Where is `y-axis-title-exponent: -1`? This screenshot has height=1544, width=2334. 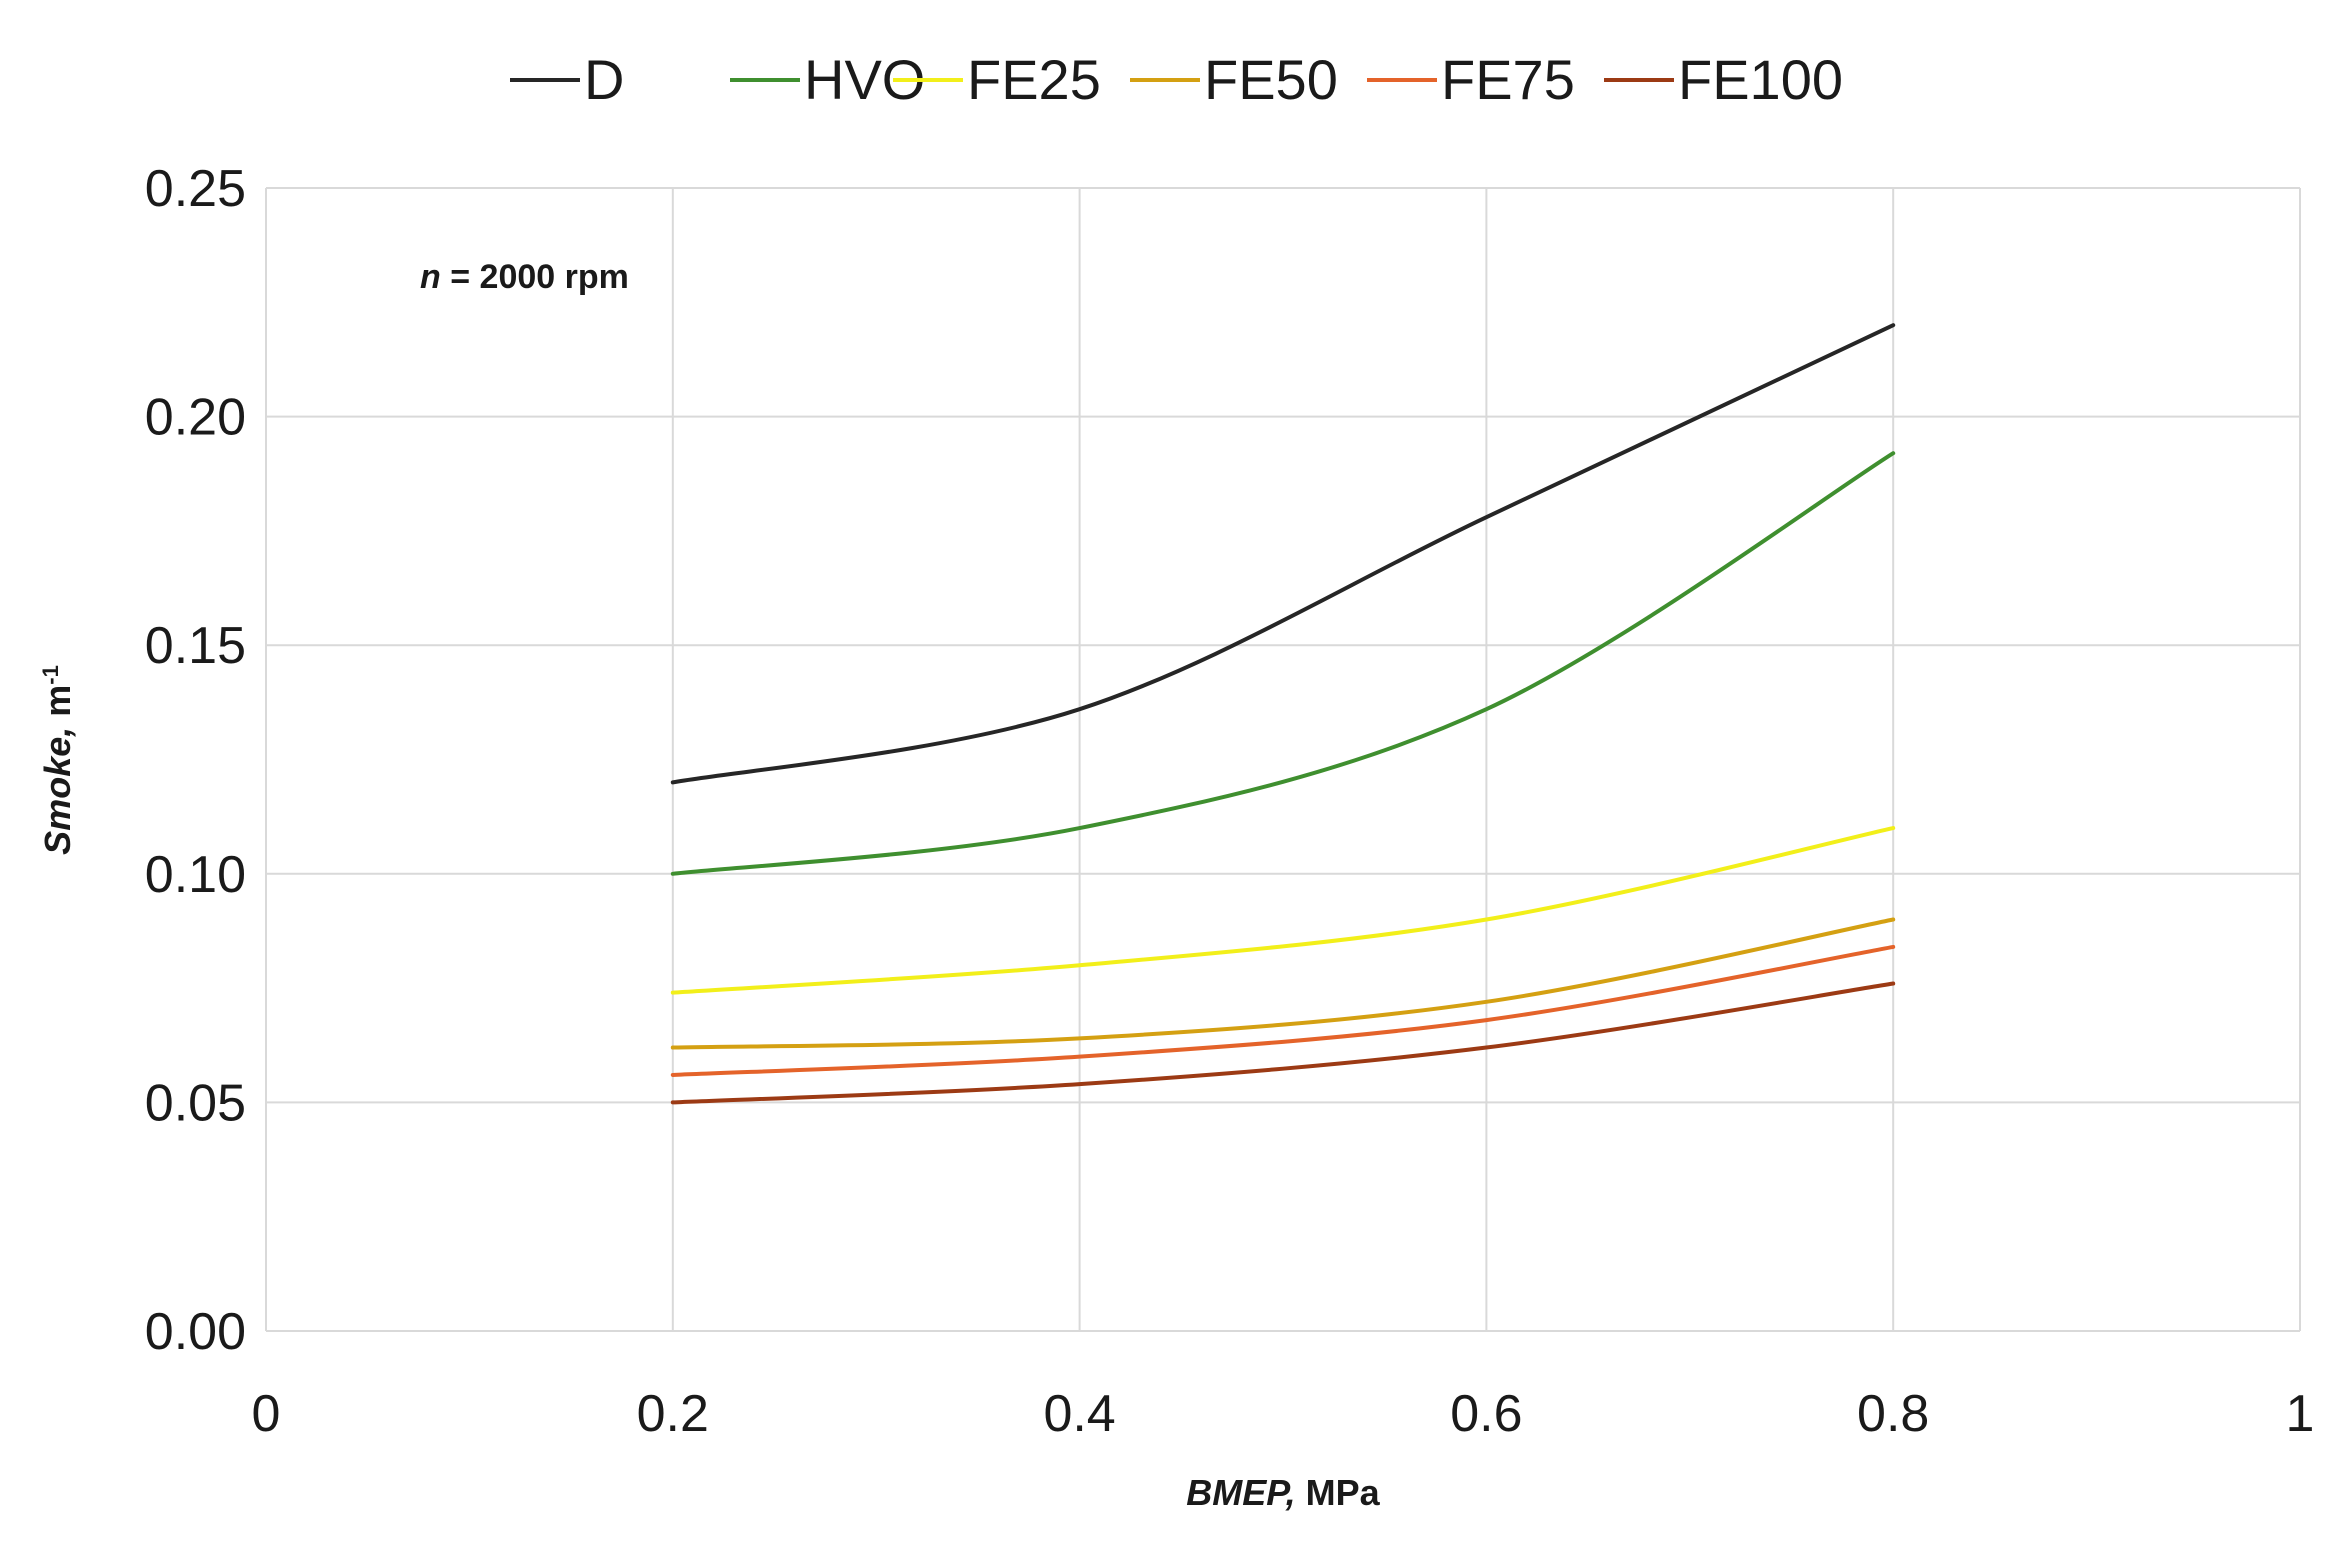 y-axis-title-exponent: -1 is located at coordinates (50, 675).